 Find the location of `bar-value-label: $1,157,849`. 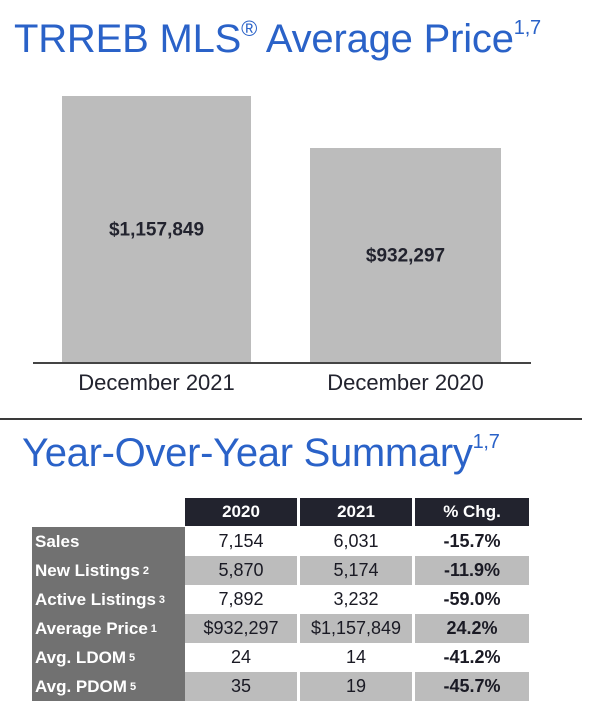

bar-value-label: $1,157,849 is located at coordinates (156, 230).